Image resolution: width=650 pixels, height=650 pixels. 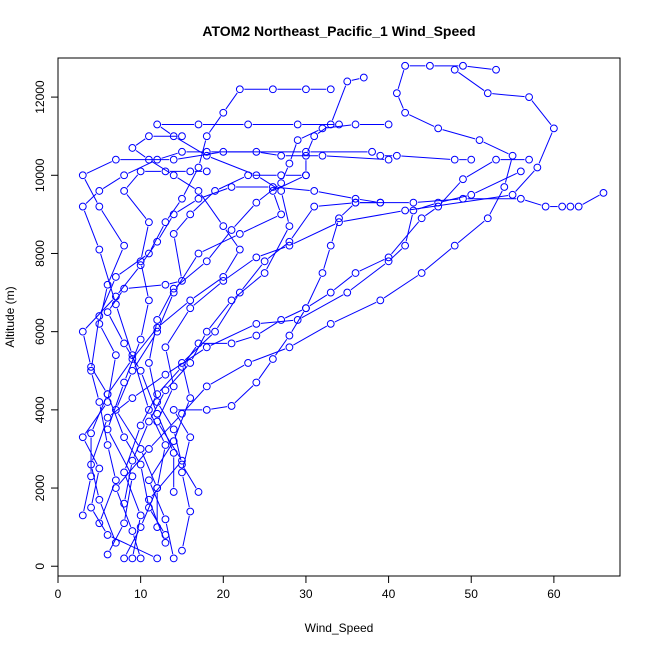 I want to click on y-tick-label: 0, so click(x=40, y=566).